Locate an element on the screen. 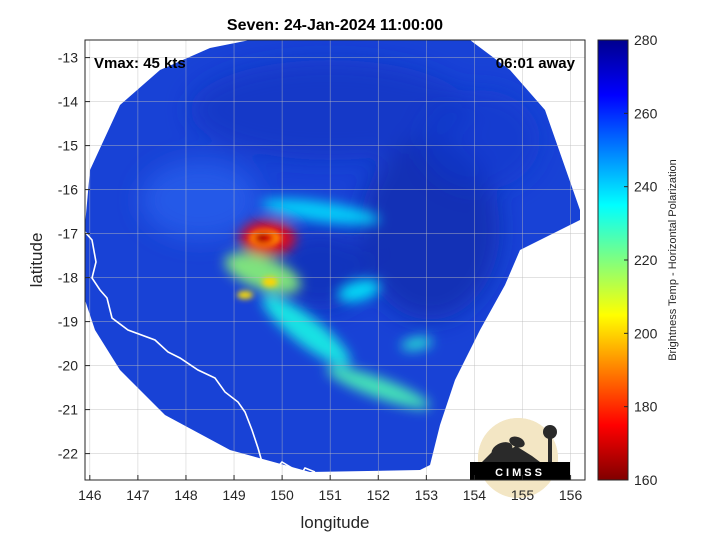 The image size is (720, 545). y-tick-label: -16 is located at coordinates (68, 190).